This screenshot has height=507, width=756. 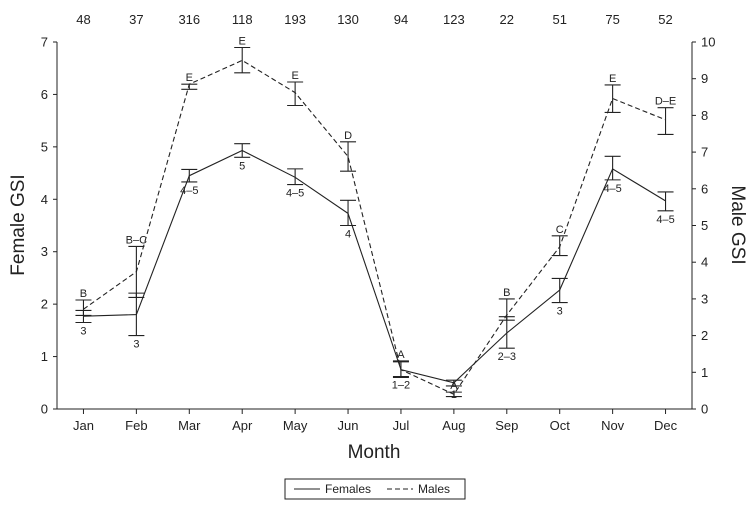 I want to click on sample-count-label: 52, so click(x=665, y=19).